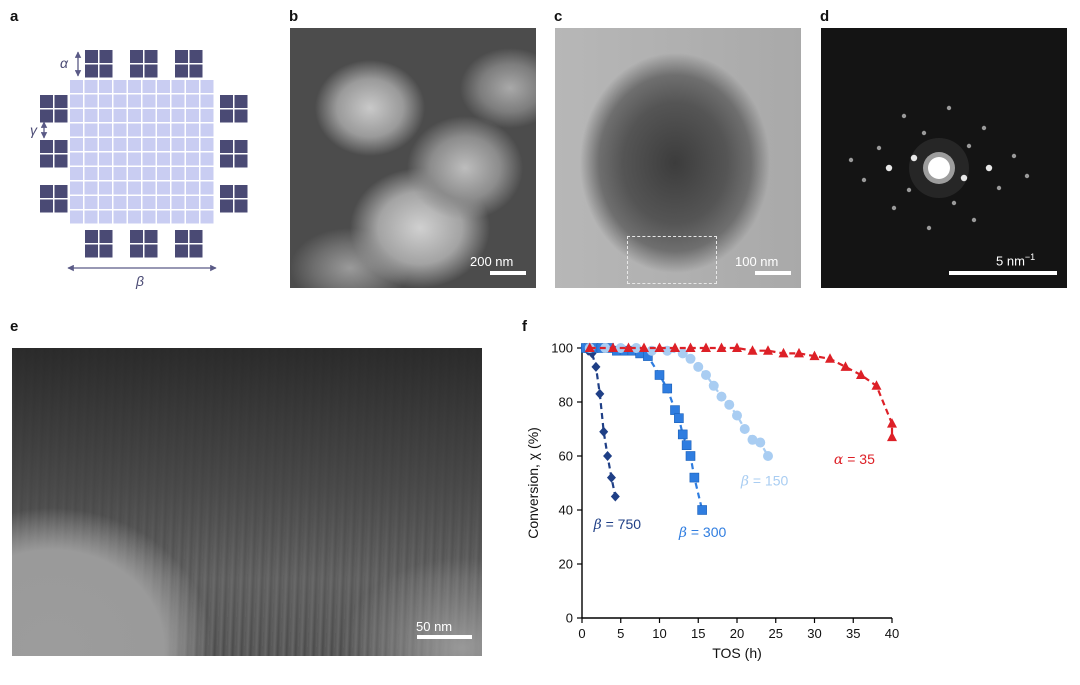 This screenshot has height=685, width=1080. Describe the element at coordinates (558, 16) in the screenshot. I see `panel-label-c: c` at that location.